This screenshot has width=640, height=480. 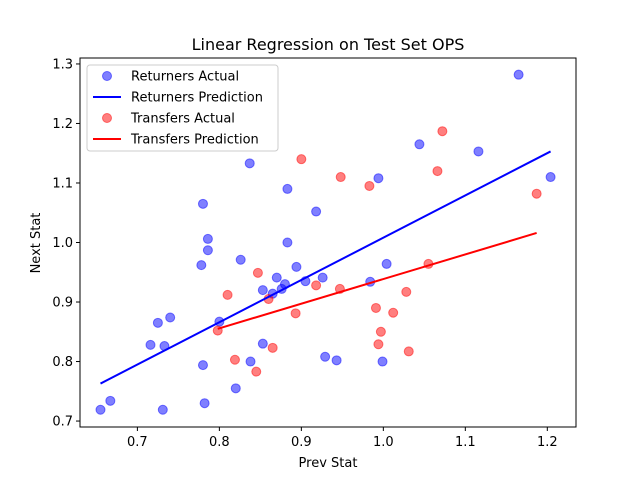 I want to click on x-tick-label: 0.8, so click(x=219, y=442).